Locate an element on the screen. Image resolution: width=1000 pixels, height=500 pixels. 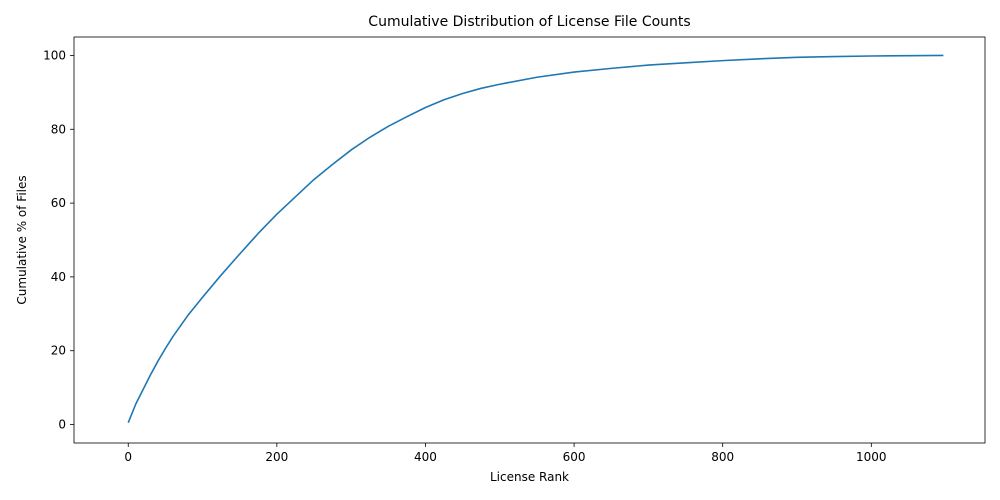
x-tick-label: 1000 is located at coordinates (871, 457).